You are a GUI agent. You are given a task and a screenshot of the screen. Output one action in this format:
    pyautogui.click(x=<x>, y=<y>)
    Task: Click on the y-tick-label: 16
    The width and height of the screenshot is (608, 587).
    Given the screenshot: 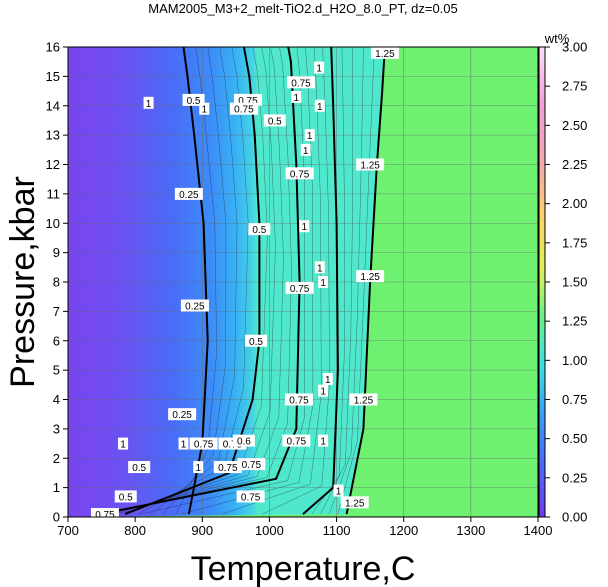 What is the action you would take?
    pyautogui.click(x=53, y=47)
    